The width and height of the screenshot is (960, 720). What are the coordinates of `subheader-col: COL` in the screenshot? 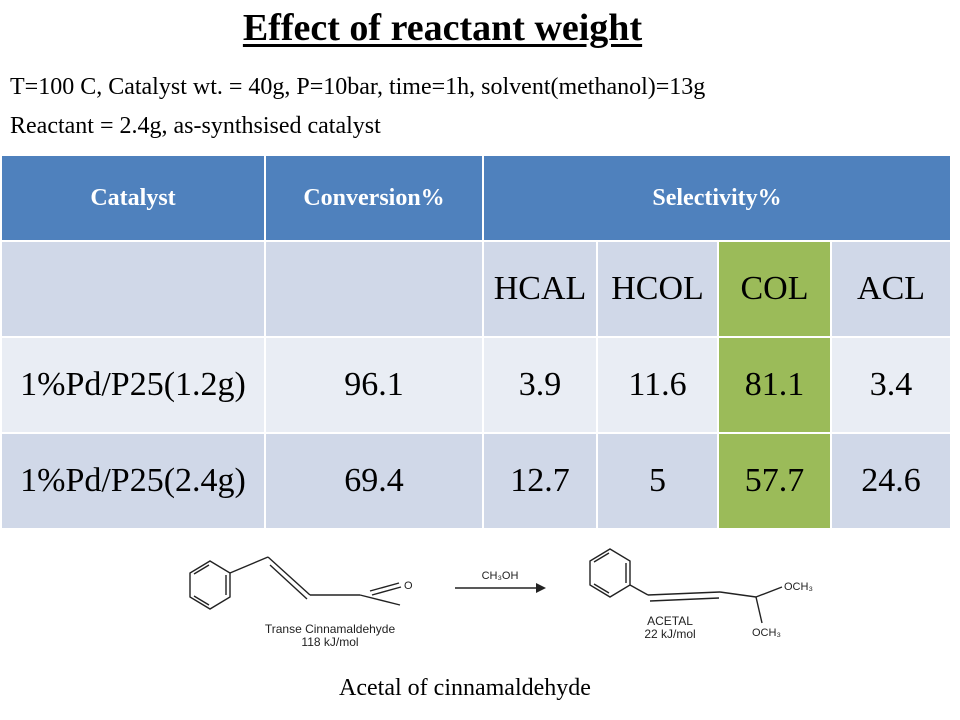 It's located at (774, 289).